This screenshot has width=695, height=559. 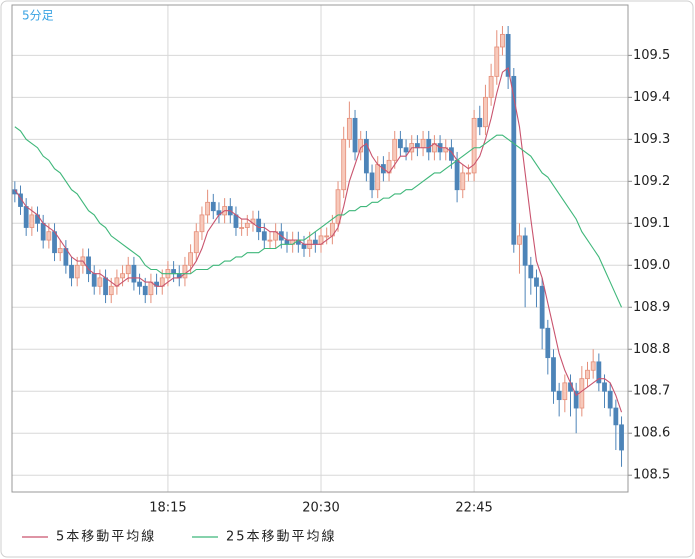 What do you see at coordinates (106, 537) in the screenshot?
I see `legend-label: 5本移動平均線` at bounding box center [106, 537].